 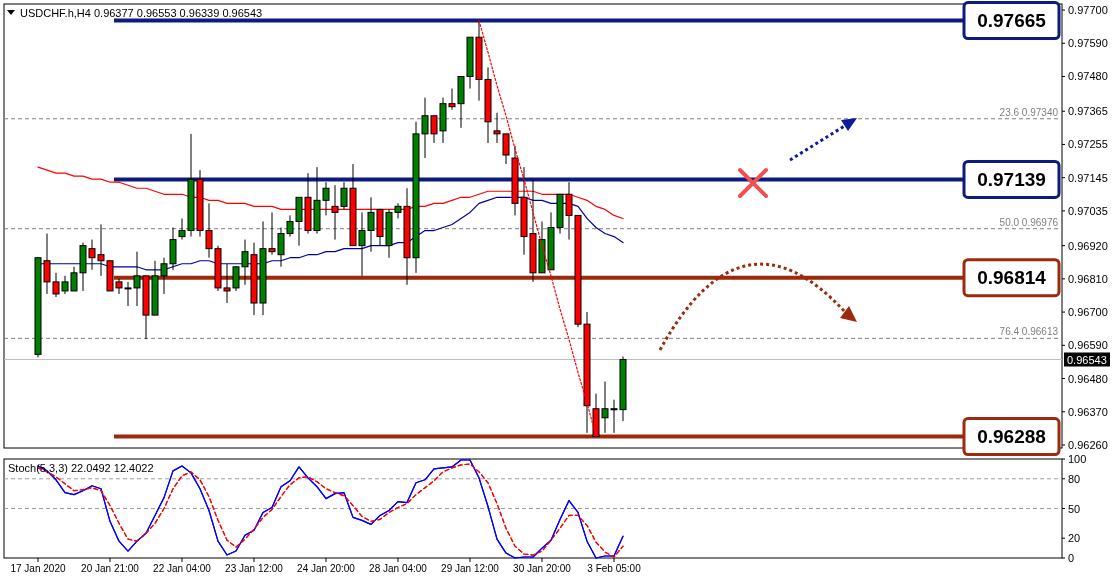 What do you see at coordinates (1011, 437) in the screenshot?
I see `ref-line-label: 0.96288` at bounding box center [1011, 437].